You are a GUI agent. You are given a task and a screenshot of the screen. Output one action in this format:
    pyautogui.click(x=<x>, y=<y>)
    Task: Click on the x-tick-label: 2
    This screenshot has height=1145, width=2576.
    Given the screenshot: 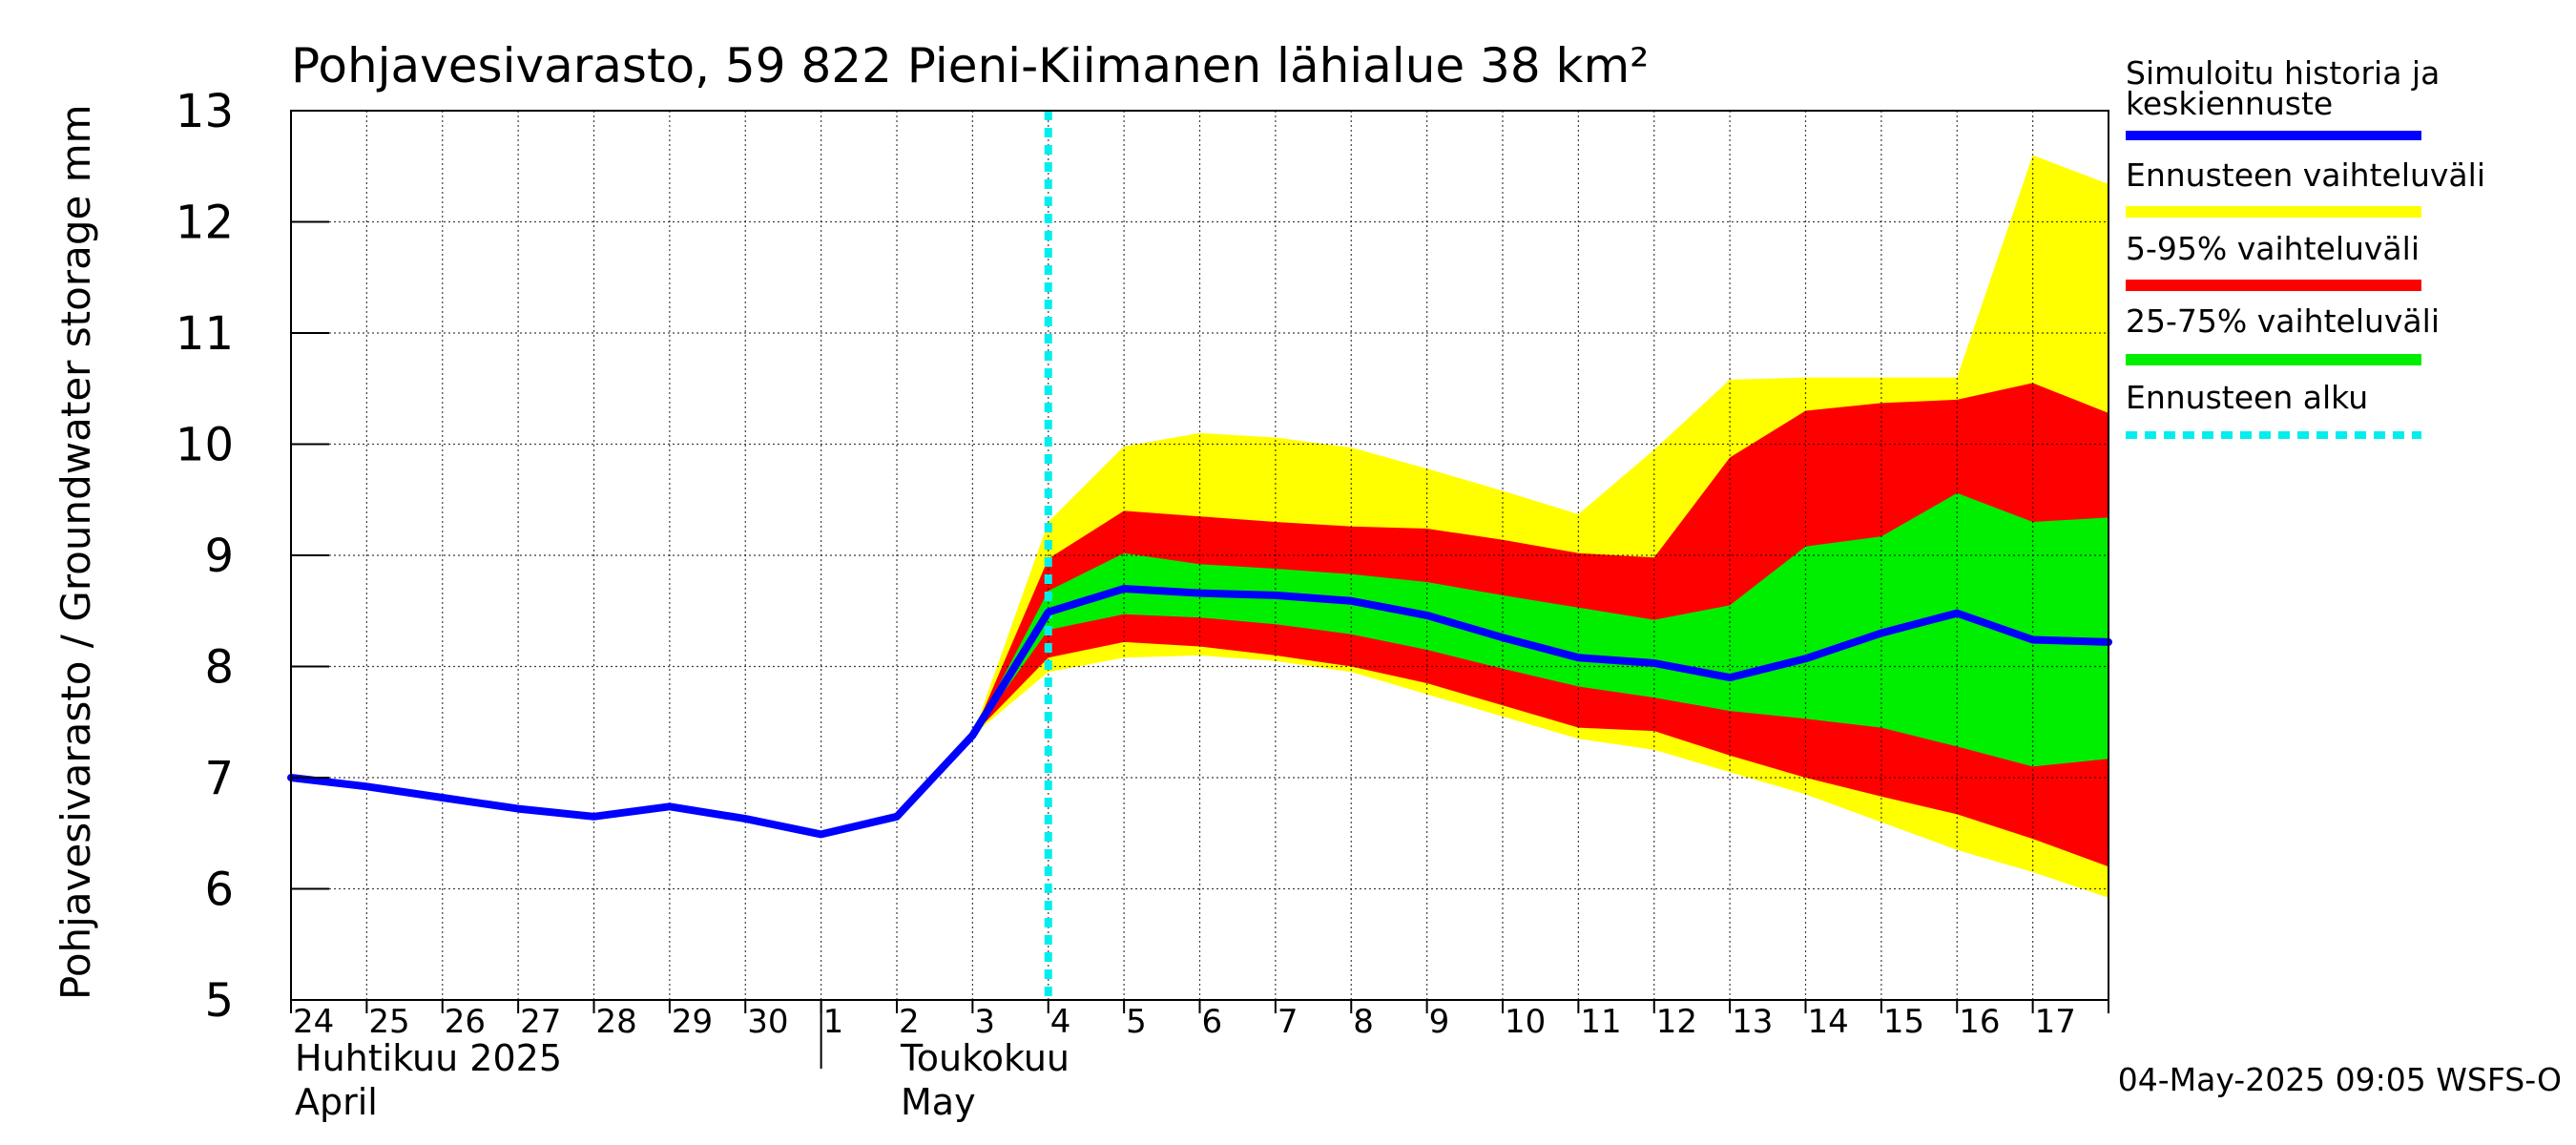 What is the action you would take?
    pyautogui.click(x=909, y=1022)
    